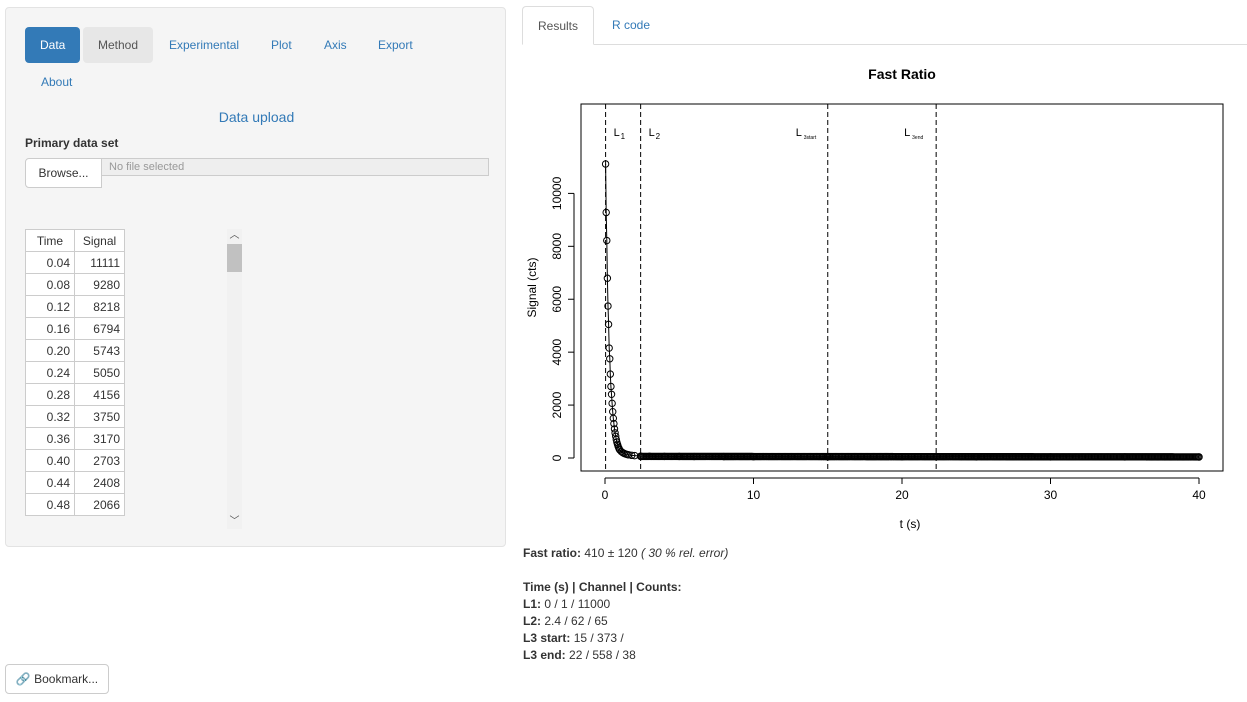 Image resolution: width=1247 pixels, height=702 pixels. I want to click on cell-time: 0.44, so click(50, 482).